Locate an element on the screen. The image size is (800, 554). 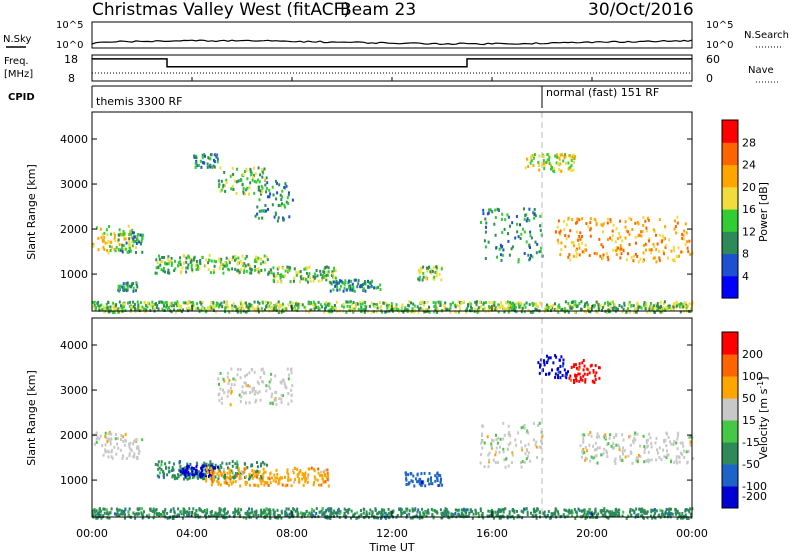
colorbar-tick-label: 15 is located at coordinates (749, 420).